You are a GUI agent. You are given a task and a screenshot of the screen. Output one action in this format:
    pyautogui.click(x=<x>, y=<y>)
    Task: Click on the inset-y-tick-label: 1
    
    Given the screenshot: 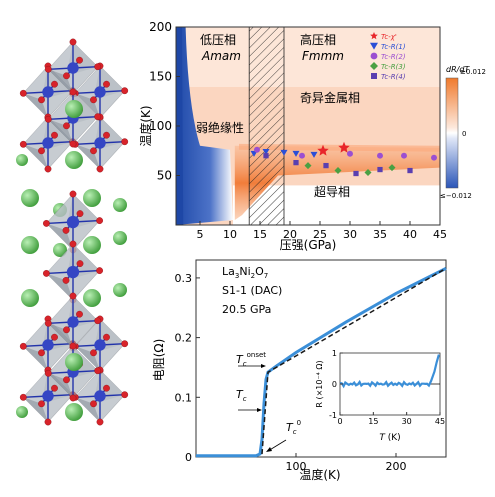 What is the action you would take?
    pyautogui.click(x=334, y=353)
    